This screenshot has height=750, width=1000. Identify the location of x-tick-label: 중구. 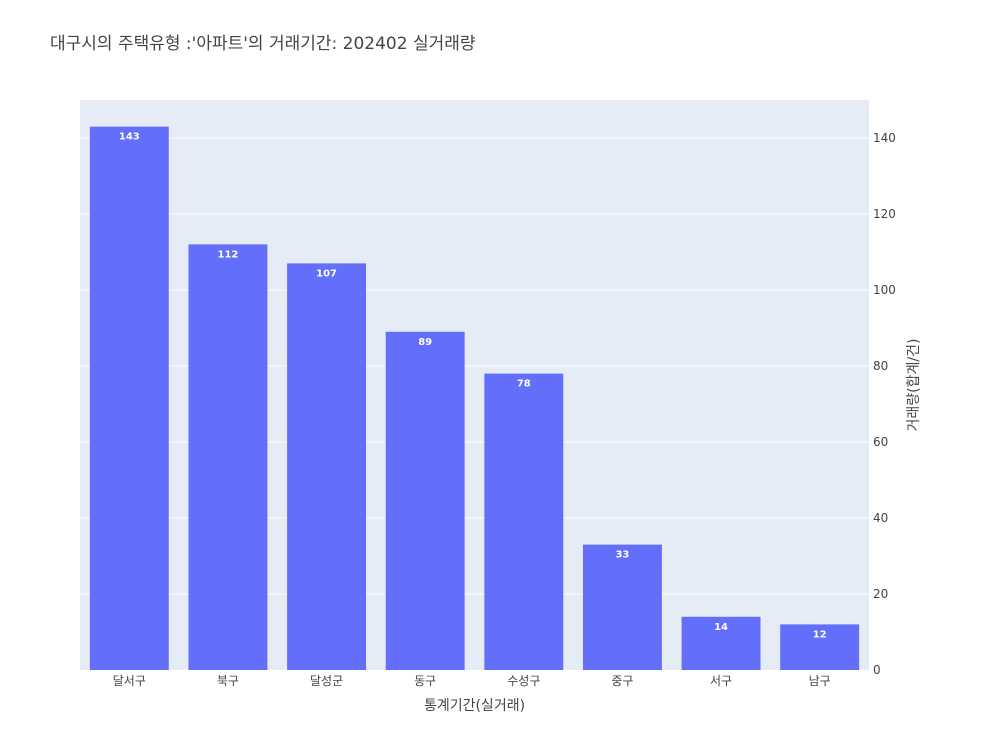
(622, 681).